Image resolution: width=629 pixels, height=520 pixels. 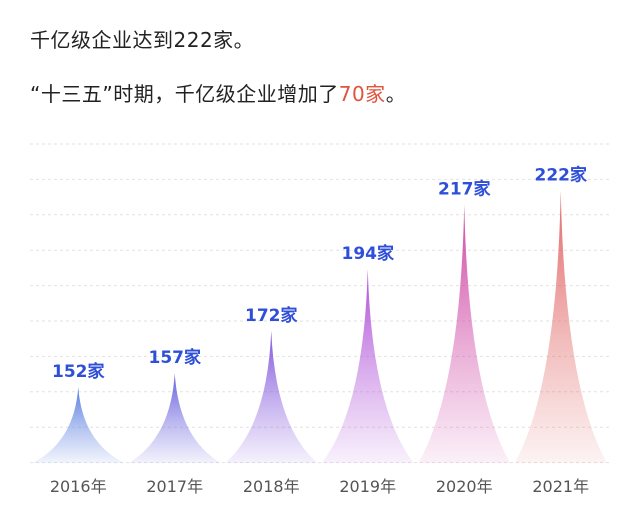 I want to click on headline-line-1: 千亿级企业达到222家。, so click(x=142, y=40).